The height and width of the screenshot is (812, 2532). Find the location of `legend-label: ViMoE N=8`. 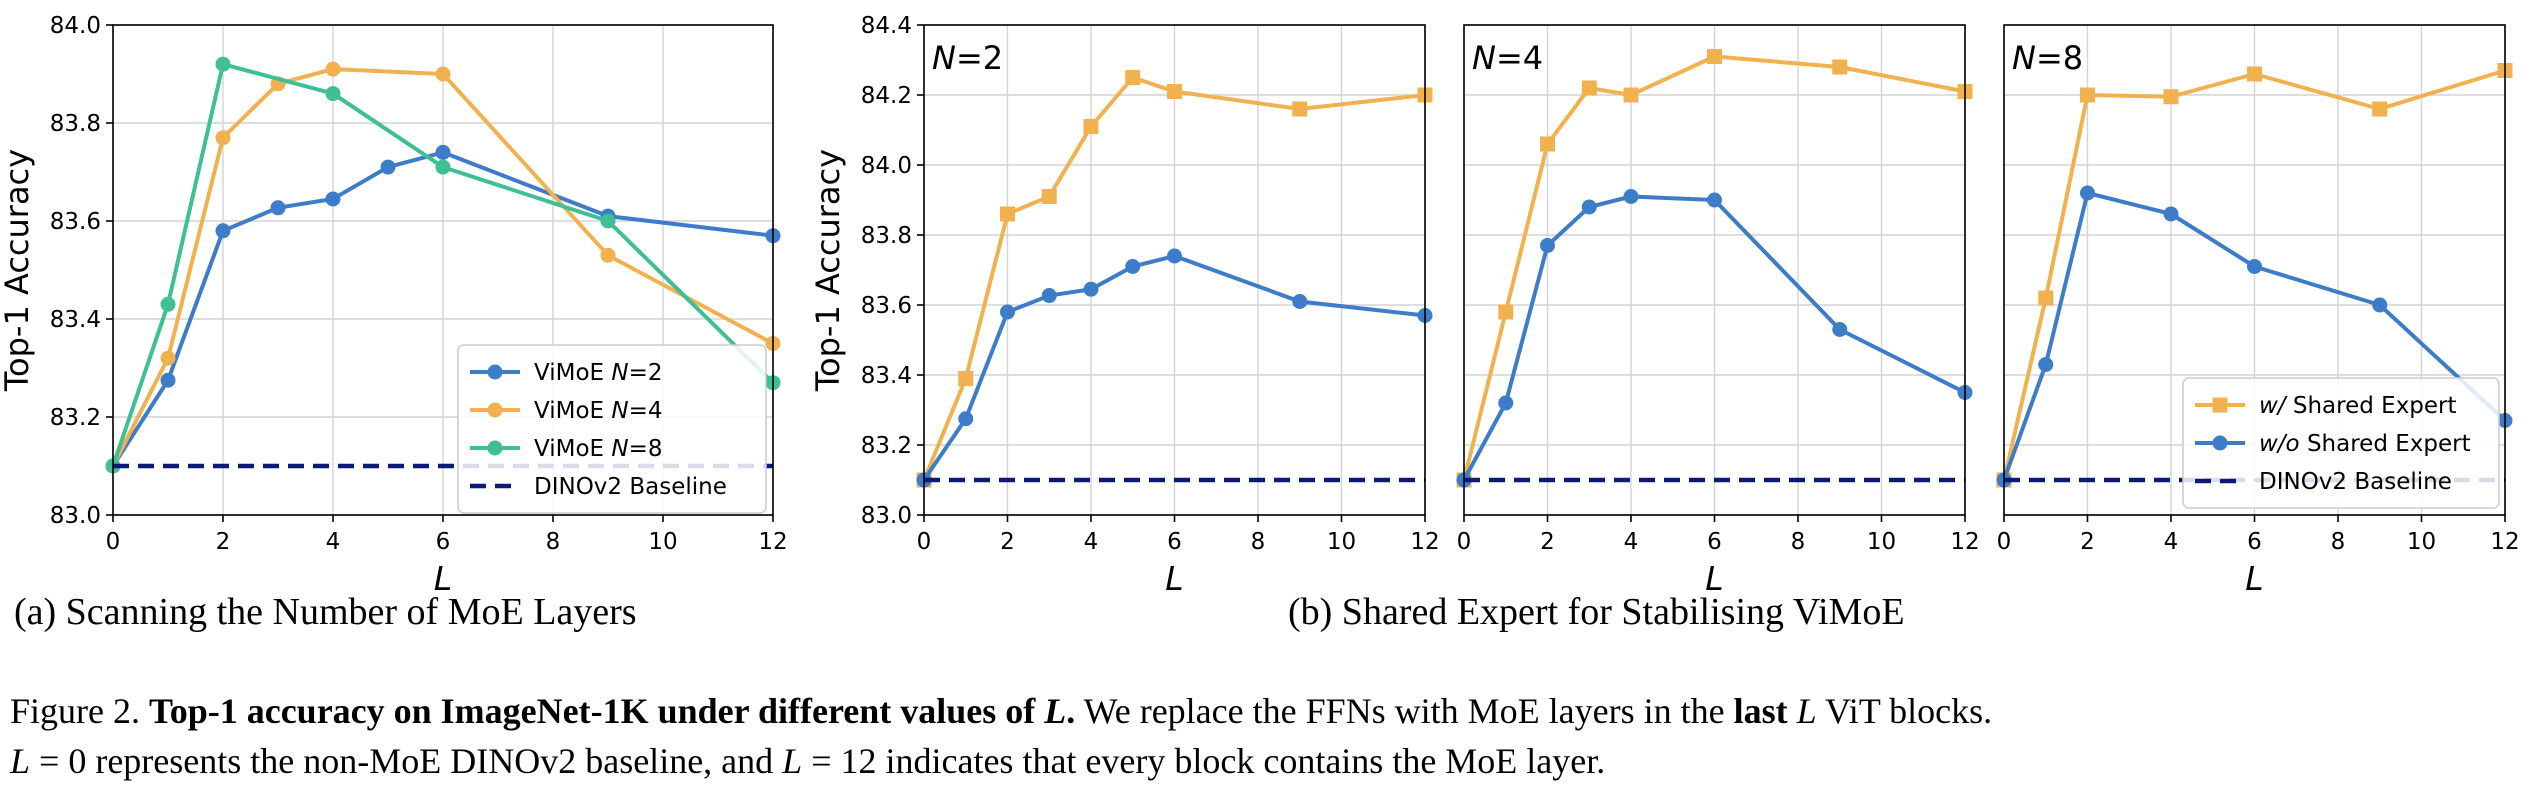

legend-label: ViMoE N=8 is located at coordinates (598, 449).